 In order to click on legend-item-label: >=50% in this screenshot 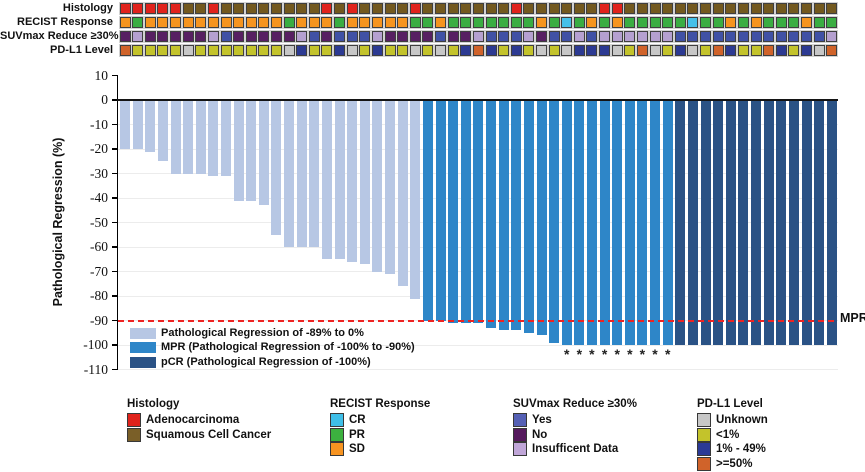, I will do `click(734, 464)`.